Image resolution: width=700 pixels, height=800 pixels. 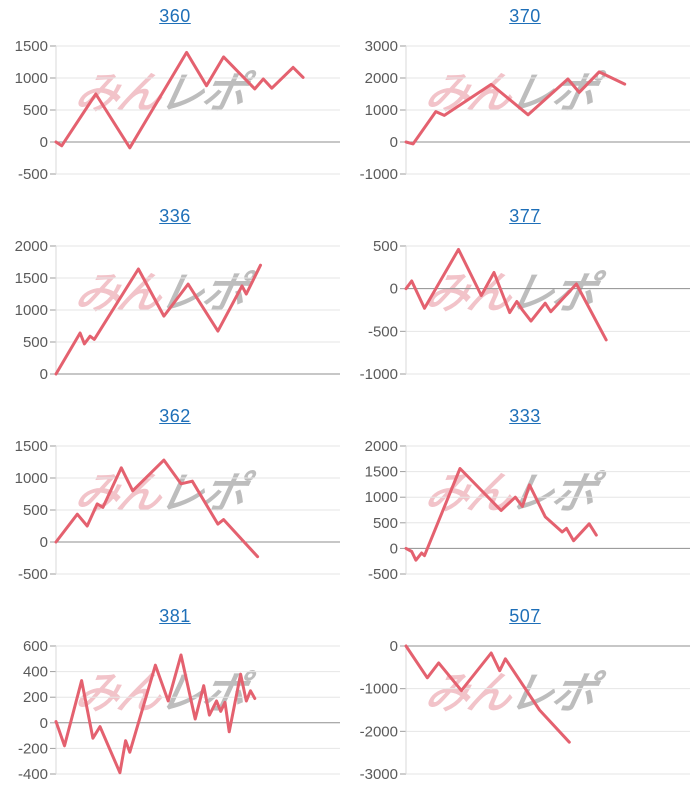 I want to click on chart-cell: 370 みんレポ 3000 2000 1000 0 -1000, so click(x=525, y=100).